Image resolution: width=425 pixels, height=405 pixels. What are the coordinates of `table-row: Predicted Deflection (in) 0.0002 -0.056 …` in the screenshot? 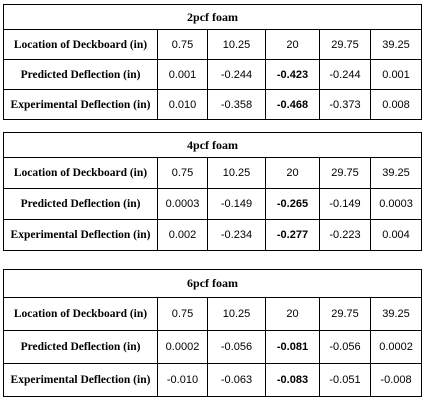 It's located at (213, 347).